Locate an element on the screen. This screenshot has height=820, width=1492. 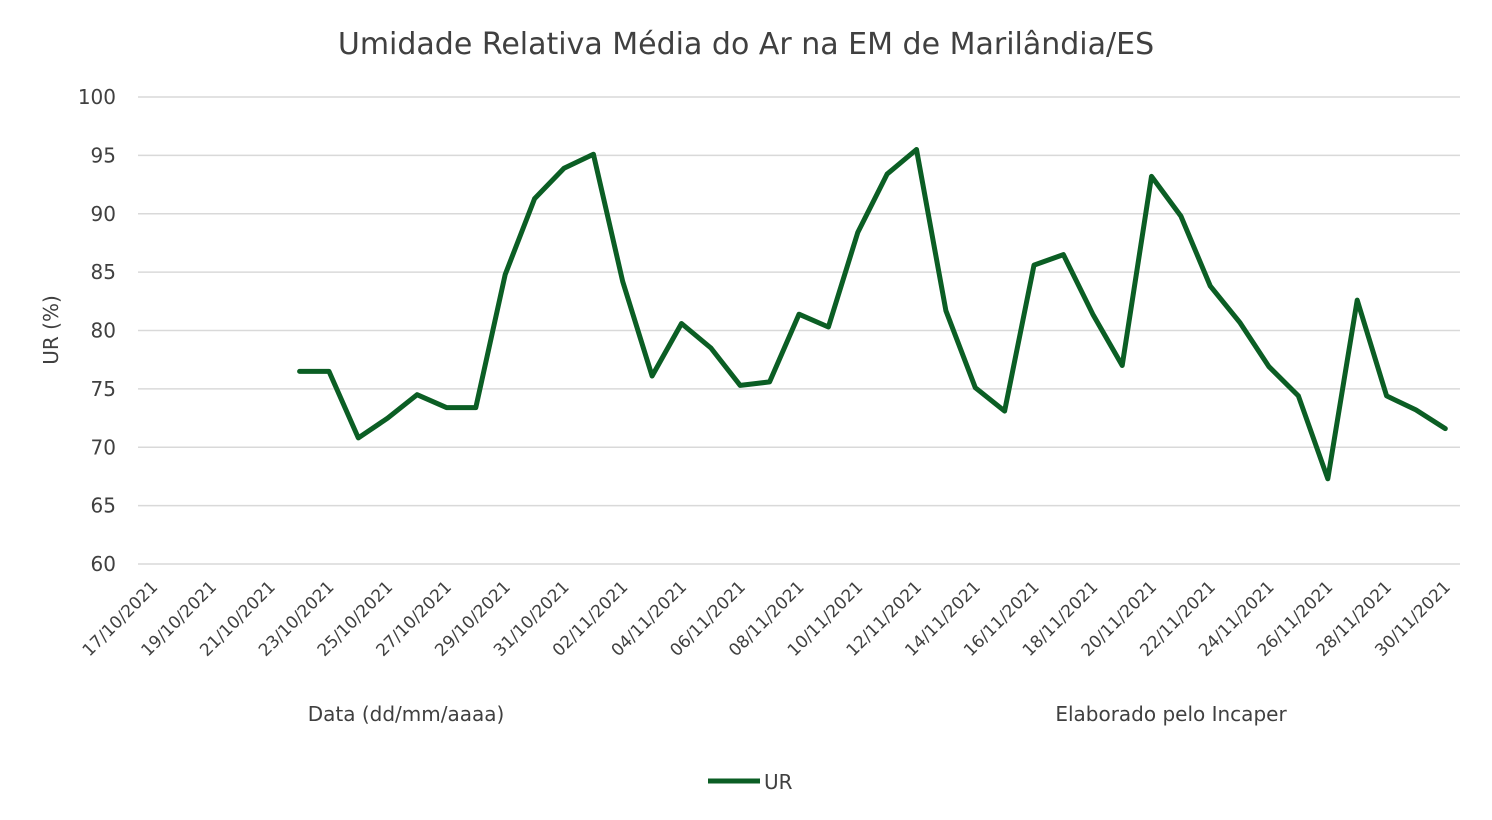
y-tick-label: 85 is located at coordinates (103, 272).